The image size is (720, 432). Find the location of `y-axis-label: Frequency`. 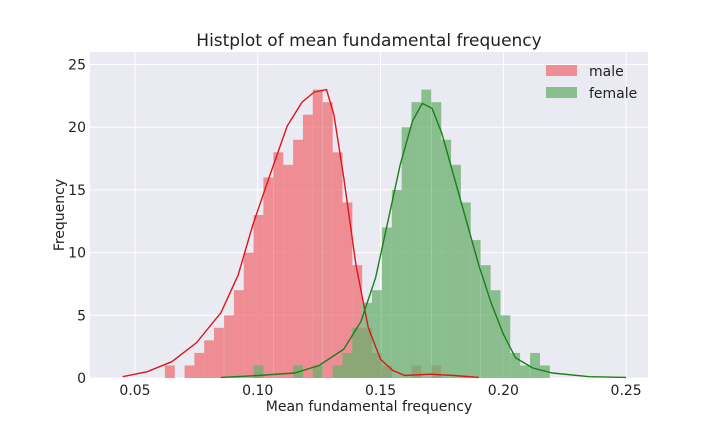

y-axis-label: Frequency is located at coordinates (60, 215).